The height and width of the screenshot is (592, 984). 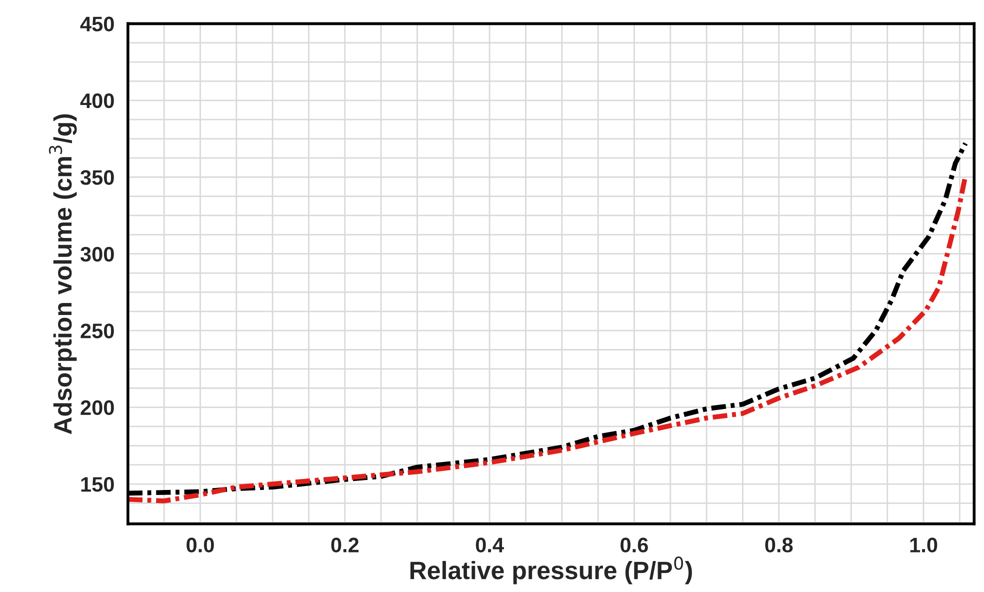 What do you see at coordinates (97, 177) in the screenshot?
I see `y-tick-label: 350` at bounding box center [97, 177].